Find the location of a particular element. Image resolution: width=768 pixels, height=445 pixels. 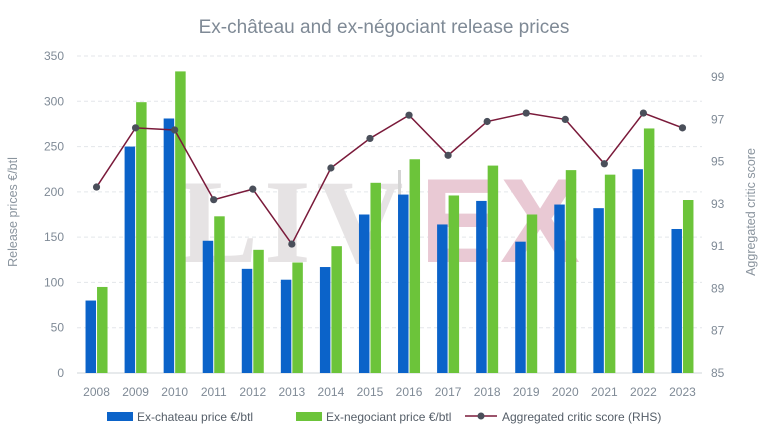

x-tick: 2009 is located at coordinates (135, 392).